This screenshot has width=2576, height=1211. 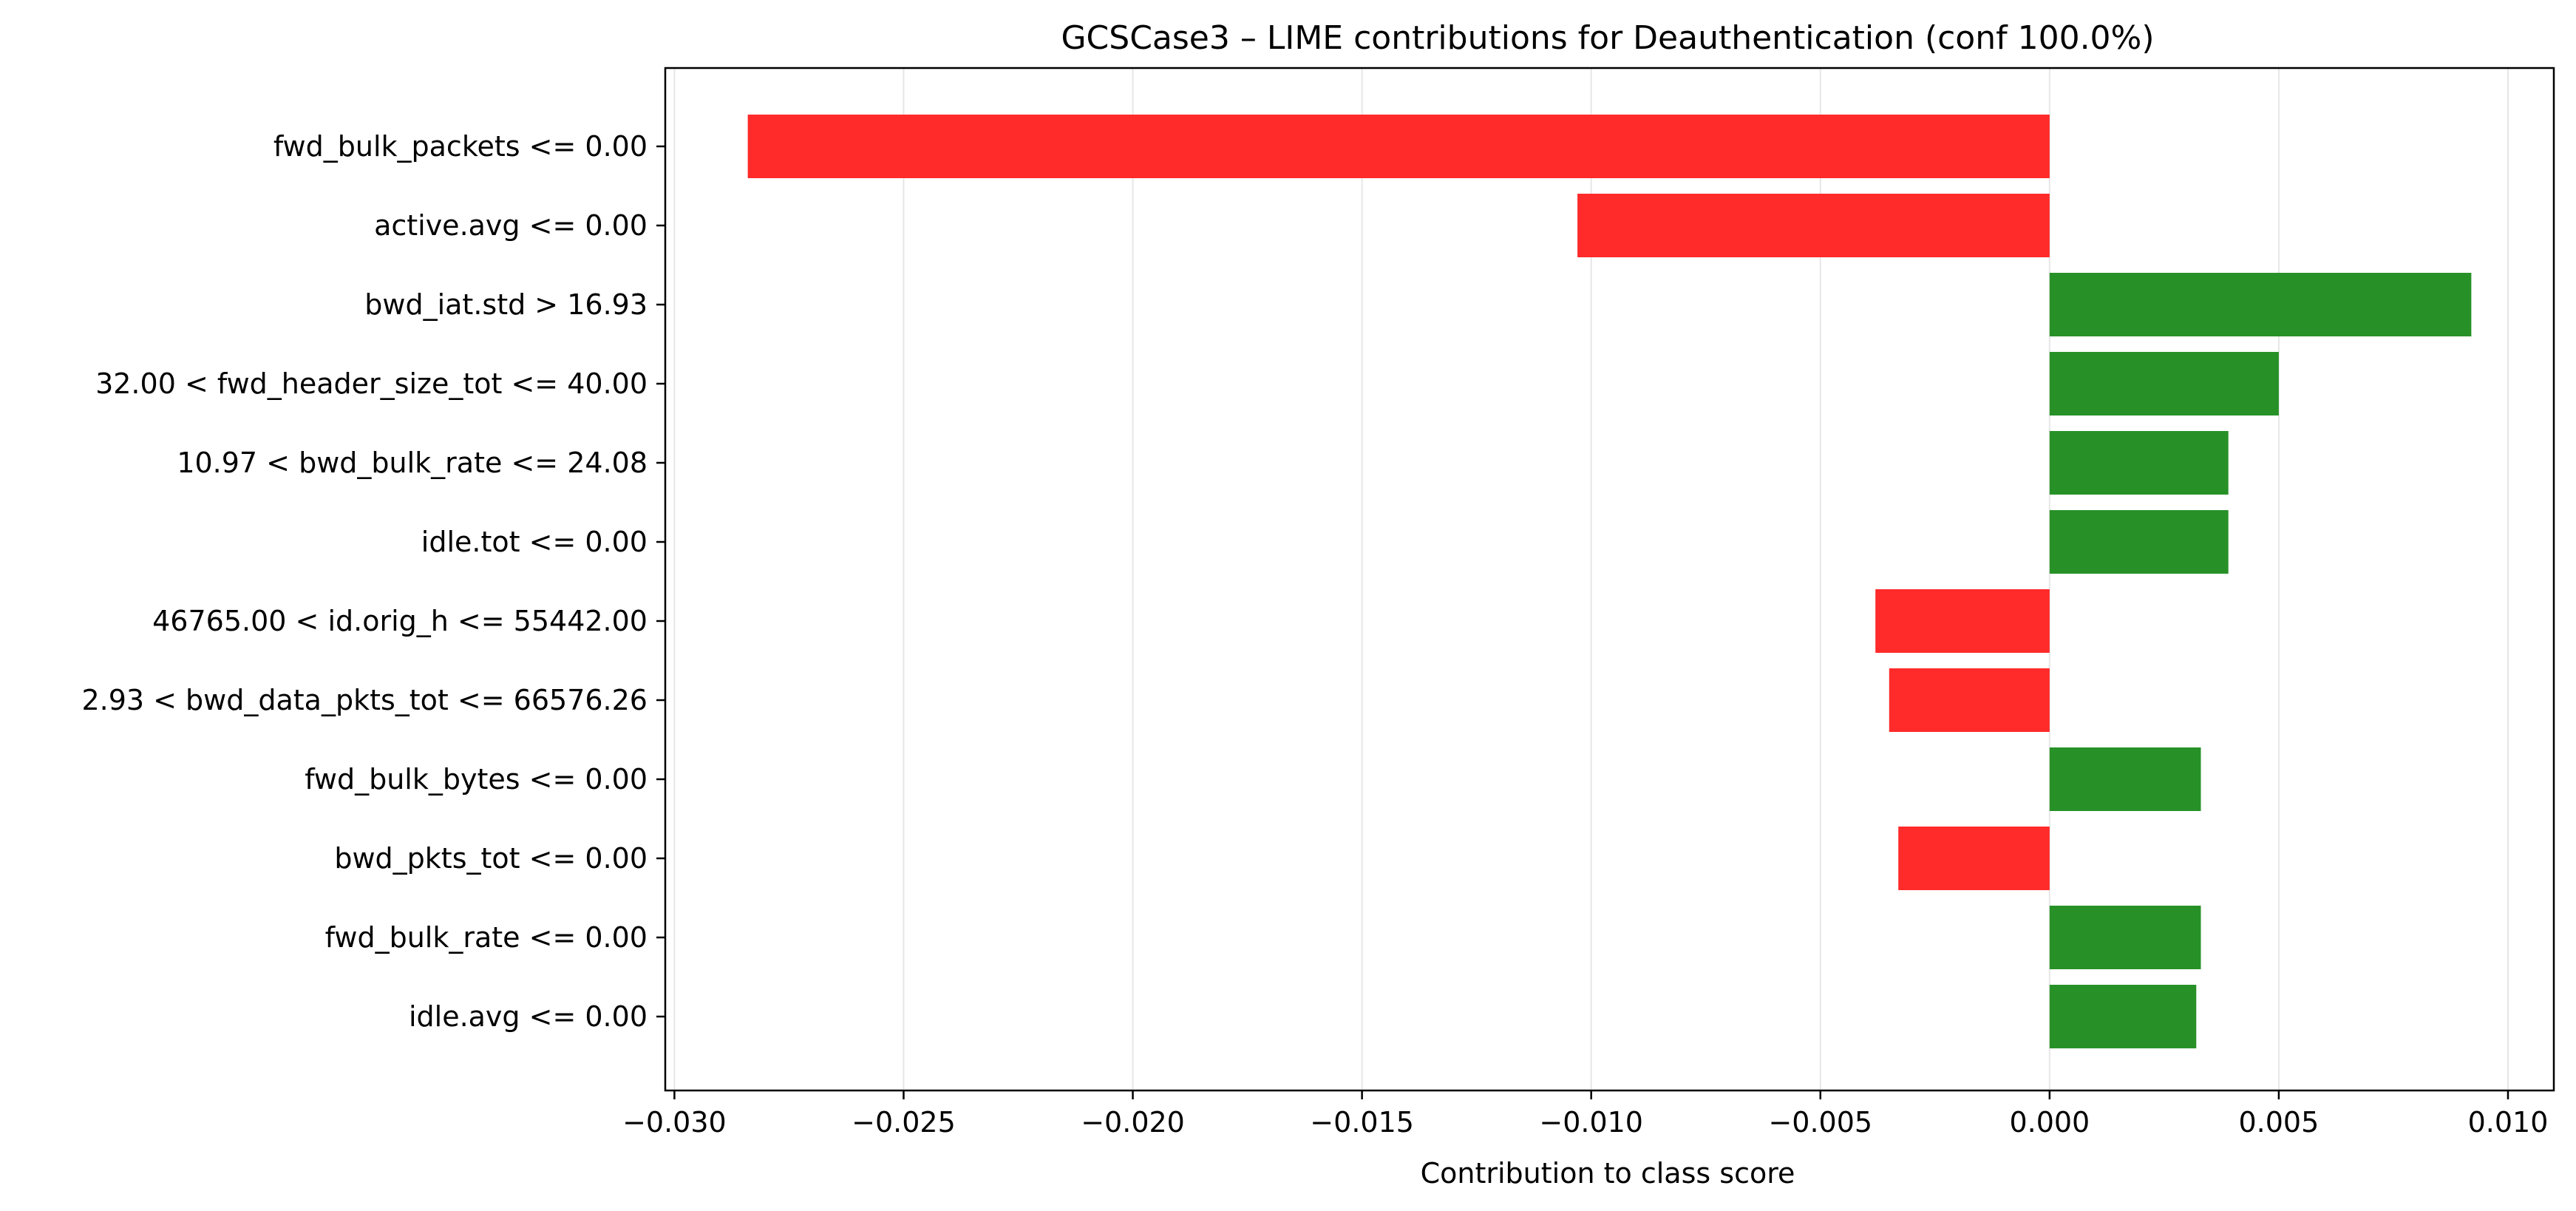 What do you see at coordinates (371, 384) in the screenshot?
I see `y-tick-label: 32.00 < fwd_header_size_tot <= 40.00` at bounding box center [371, 384].